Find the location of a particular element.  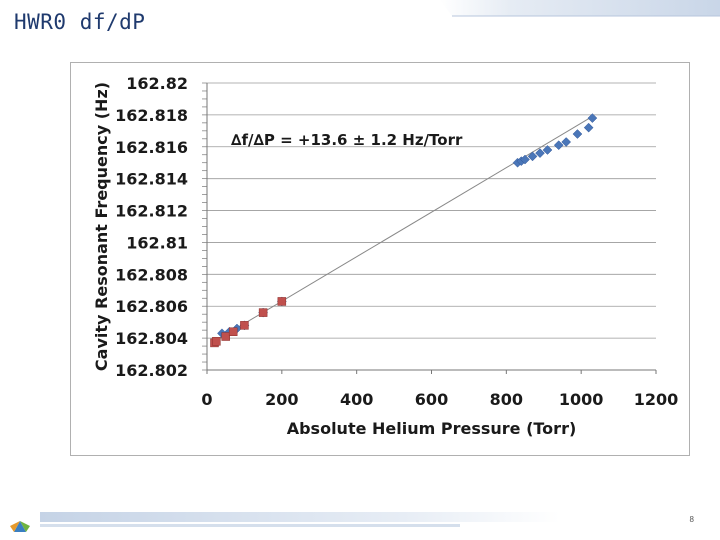

x-tick-label: 800 is located at coordinates (506, 399).